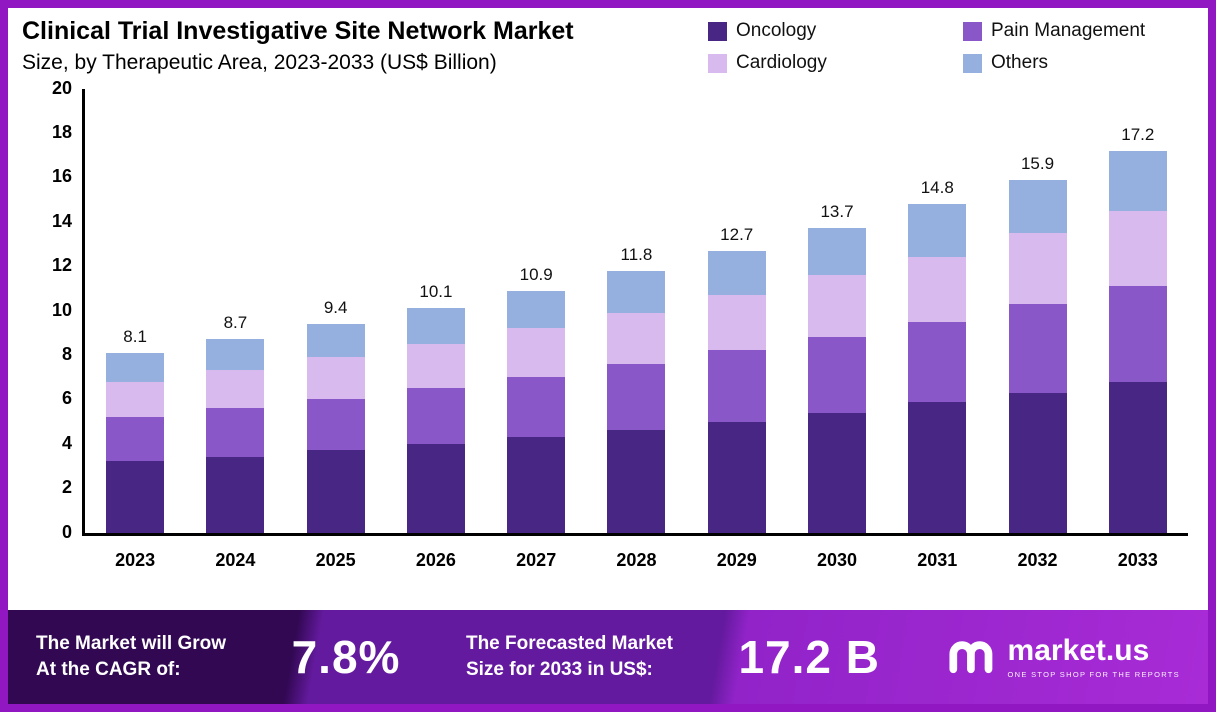 This screenshot has height=712, width=1216. I want to click on bar-total-label: 14.8, so click(937, 187).